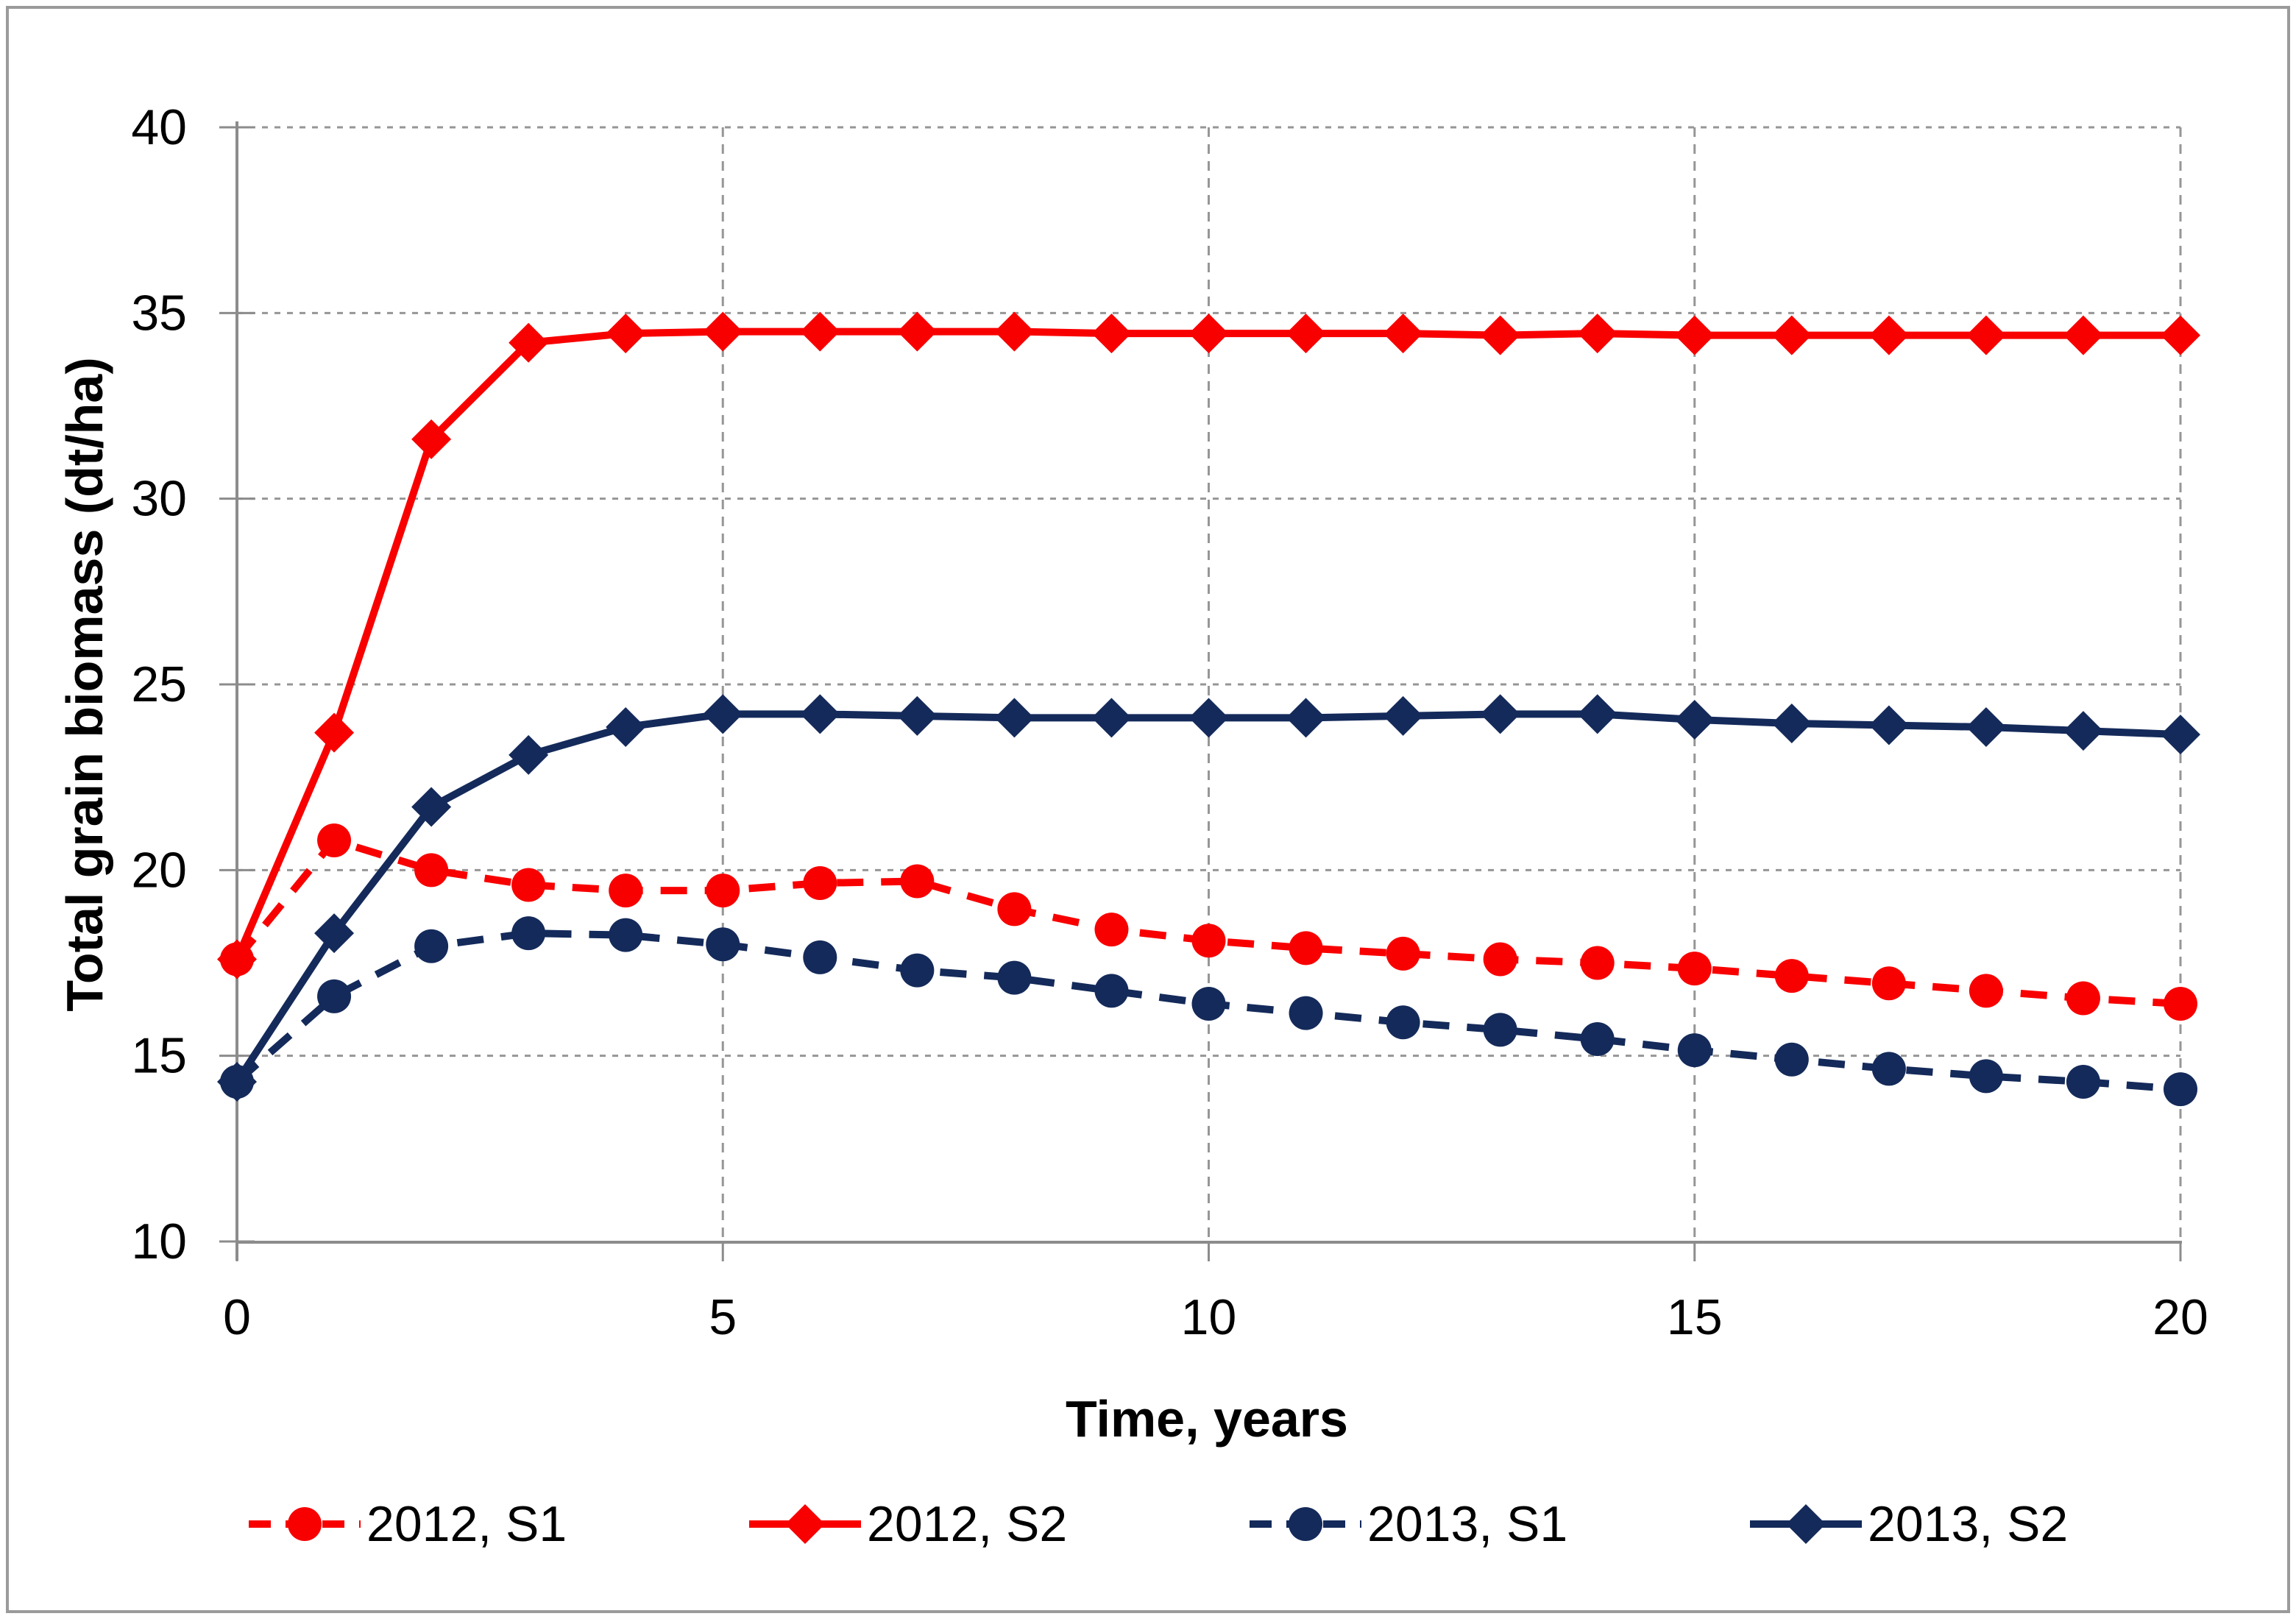 The height and width of the screenshot is (1619, 2296). What do you see at coordinates (159, 684) in the screenshot?
I see `y-tick-label: 25` at bounding box center [159, 684].